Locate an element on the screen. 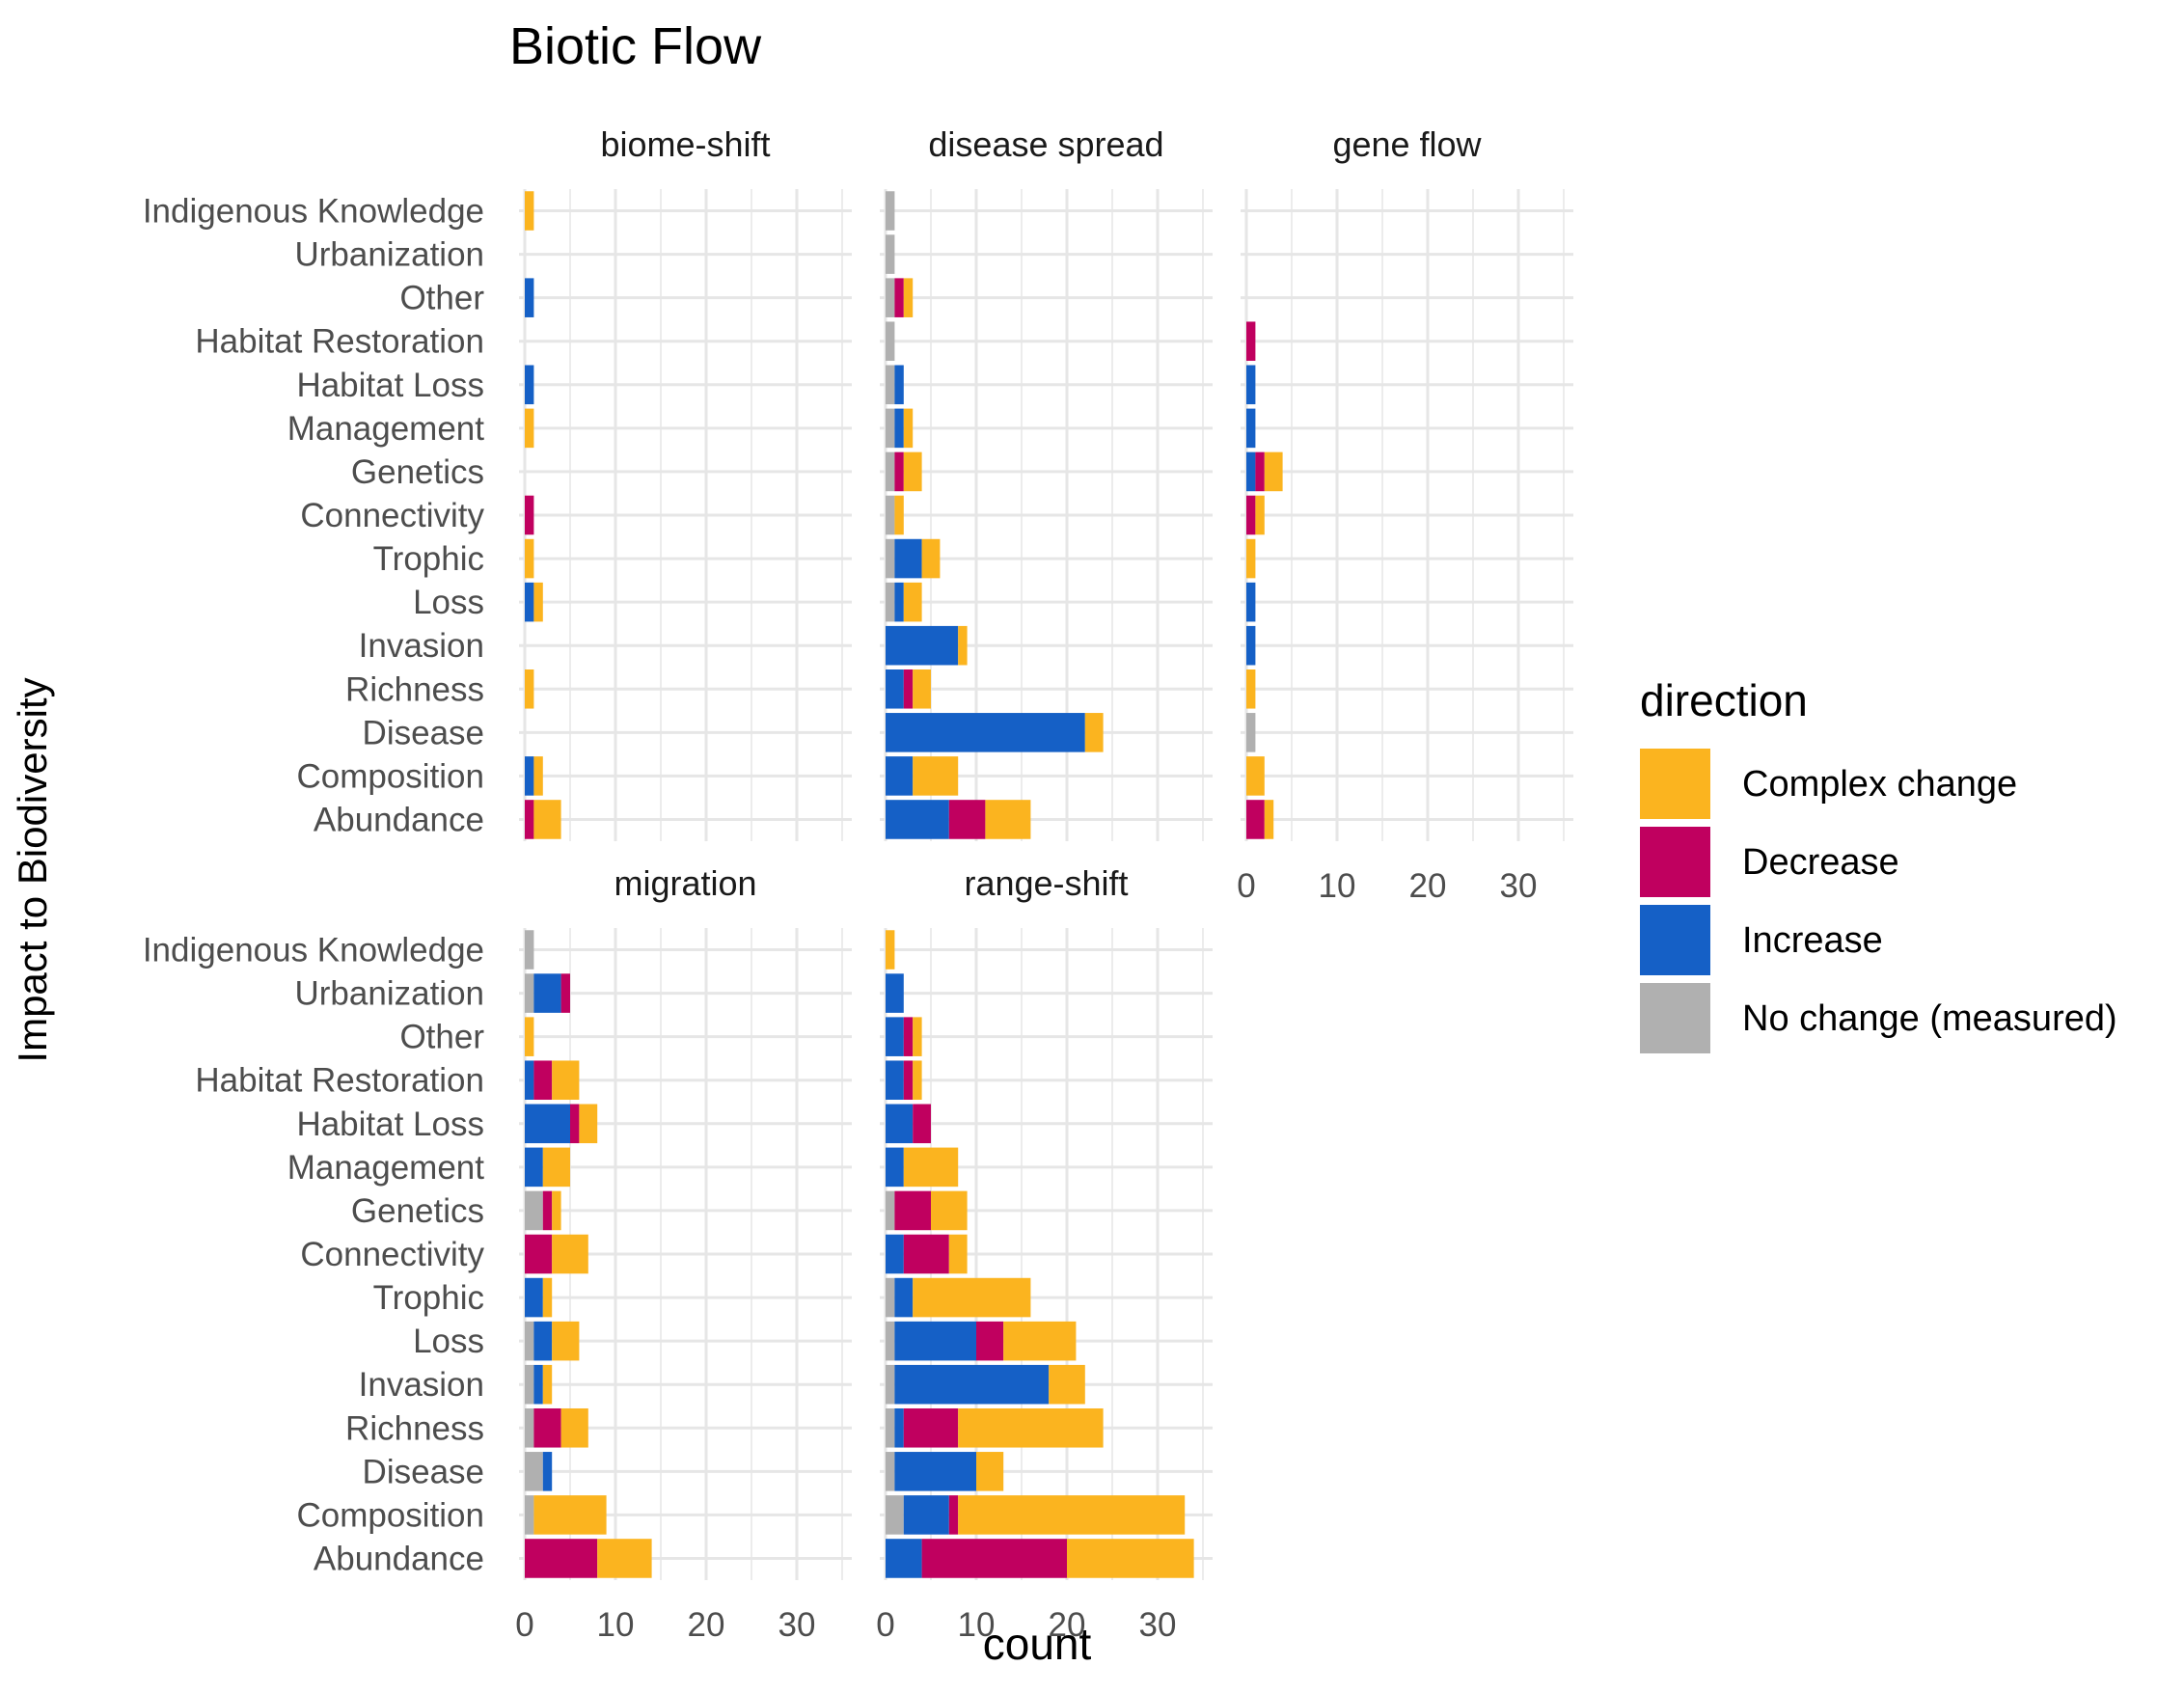 The width and height of the screenshot is (2184, 1693). y-tick-label: Connectivity is located at coordinates (392, 1254).